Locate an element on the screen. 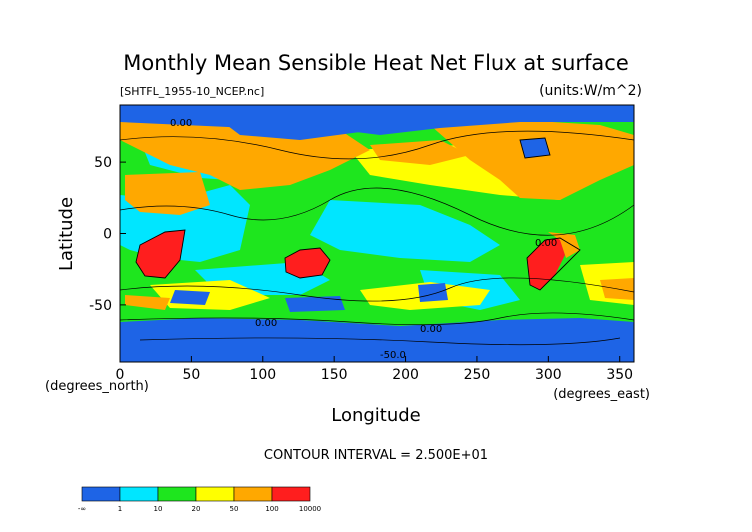  y-axis-unit: (degrees_north) is located at coordinates (97, 386).